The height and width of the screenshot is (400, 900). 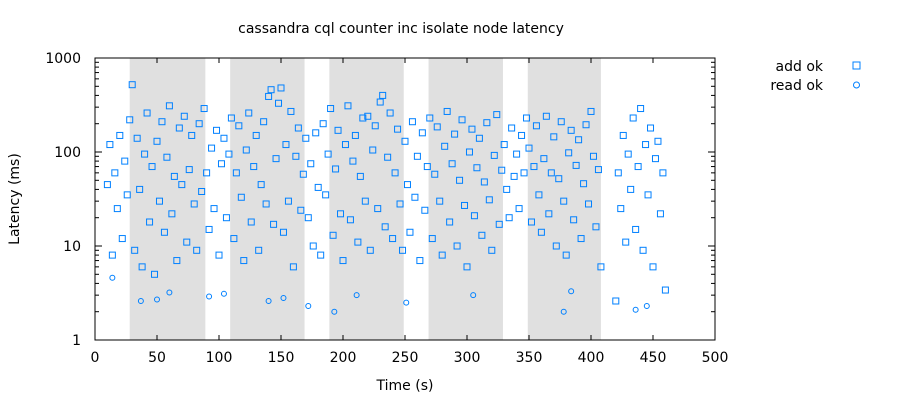 I want to click on x-tick-label: 150, so click(x=281, y=358).